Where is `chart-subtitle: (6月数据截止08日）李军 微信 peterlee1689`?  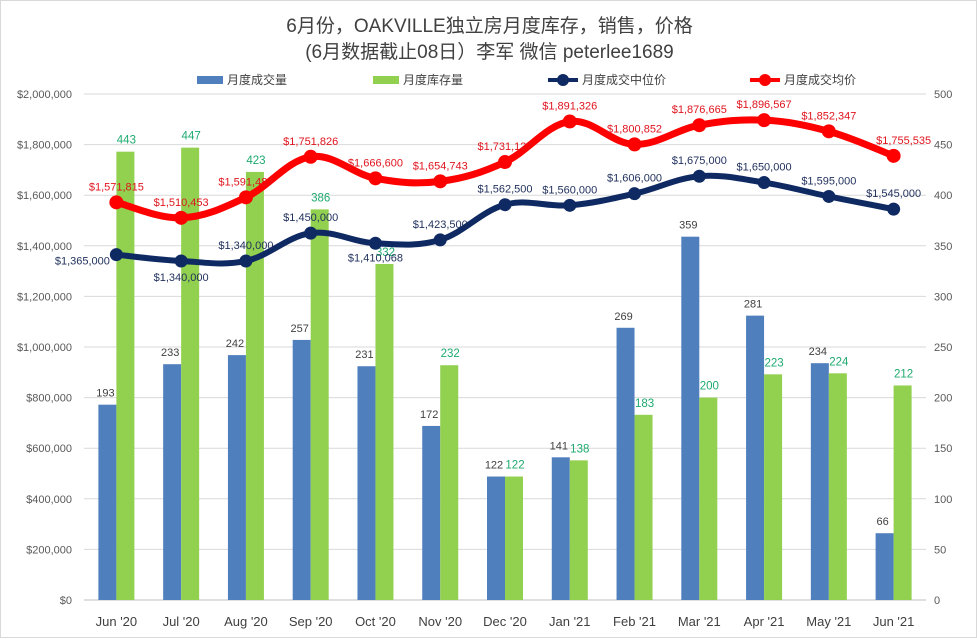 chart-subtitle: (6月数据截止08日）李军 微信 peterlee1689 is located at coordinates (489, 52).